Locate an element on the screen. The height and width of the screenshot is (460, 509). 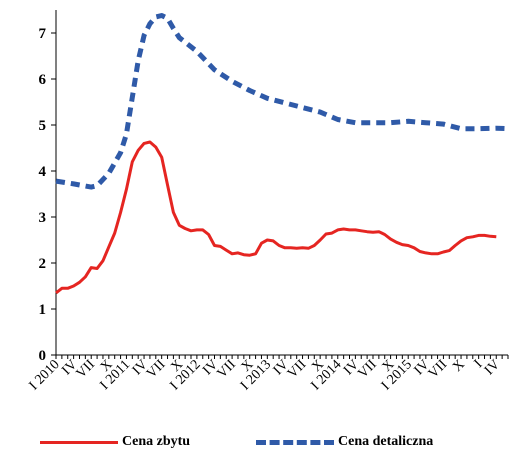
y-tick-label: 0 is located at coordinates (43, 356).